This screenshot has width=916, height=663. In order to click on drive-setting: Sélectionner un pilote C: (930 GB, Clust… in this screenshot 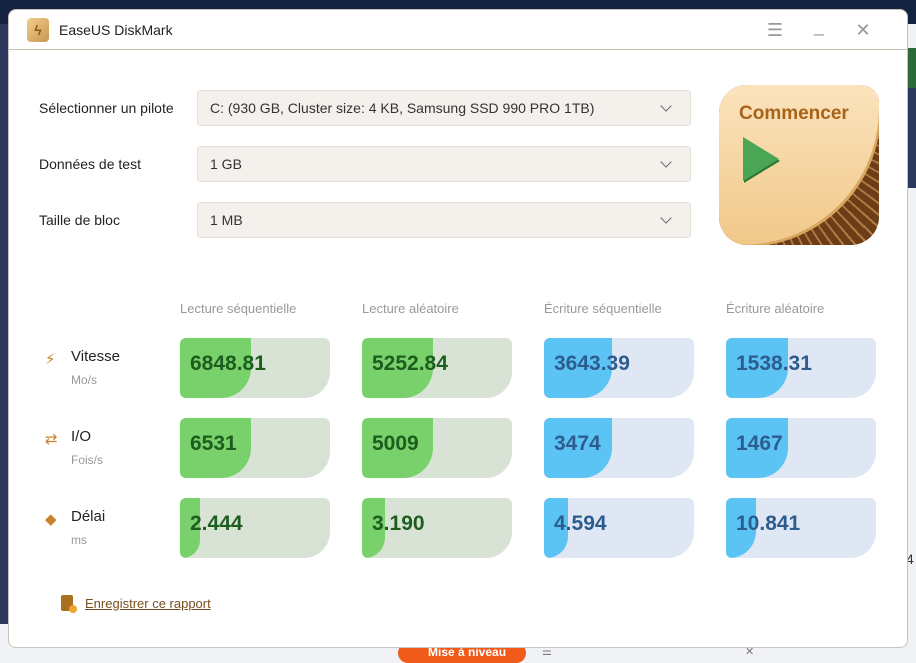, I will do `click(365, 108)`.